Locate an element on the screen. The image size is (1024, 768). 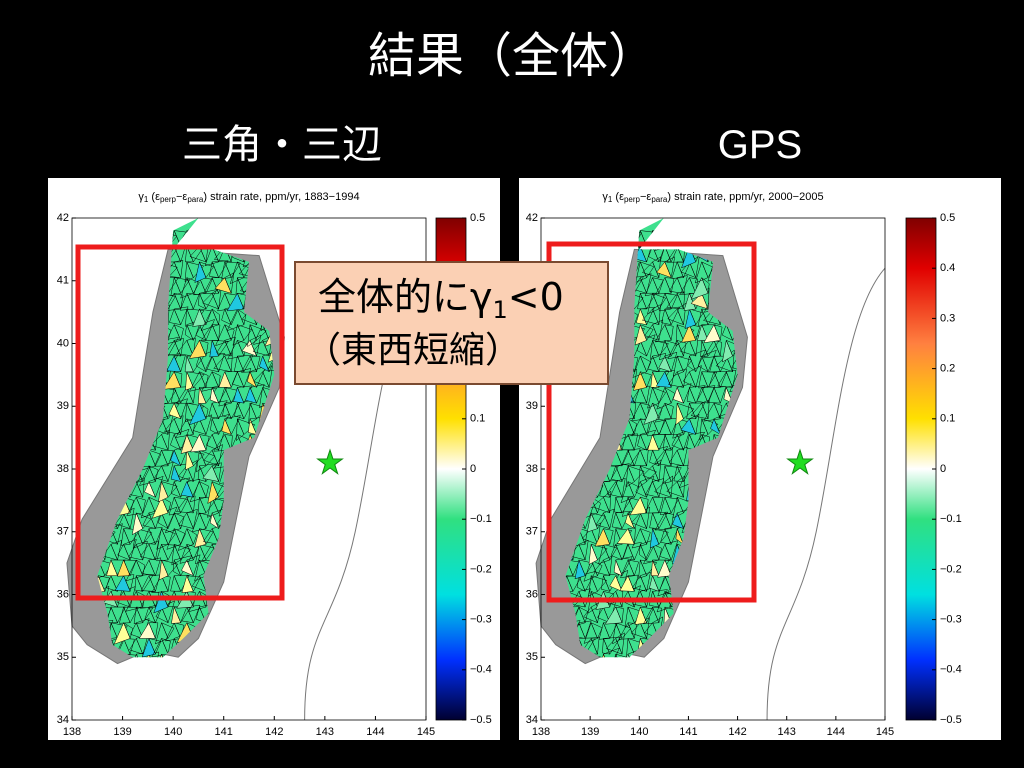
trench-line is located at coordinates (826, 494).